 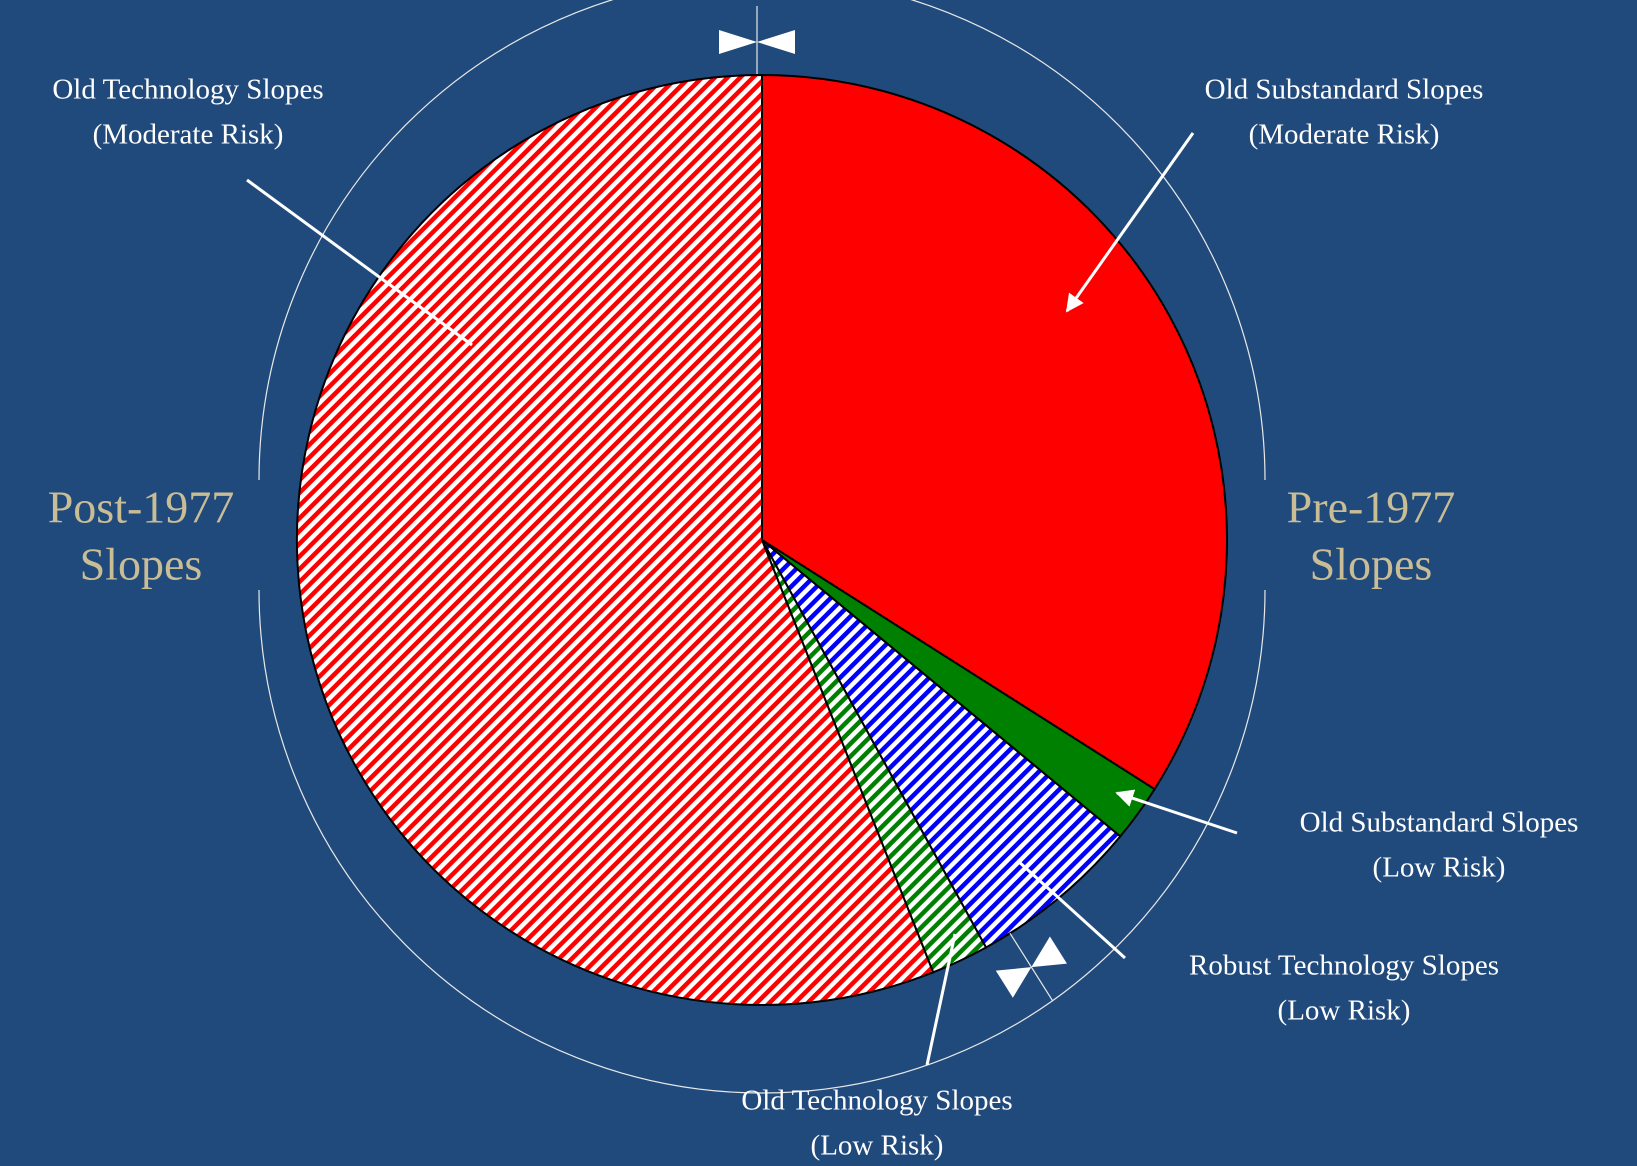 What do you see at coordinates (141, 507) in the screenshot?
I see `group-label: Post-1977` at bounding box center [141, 507].